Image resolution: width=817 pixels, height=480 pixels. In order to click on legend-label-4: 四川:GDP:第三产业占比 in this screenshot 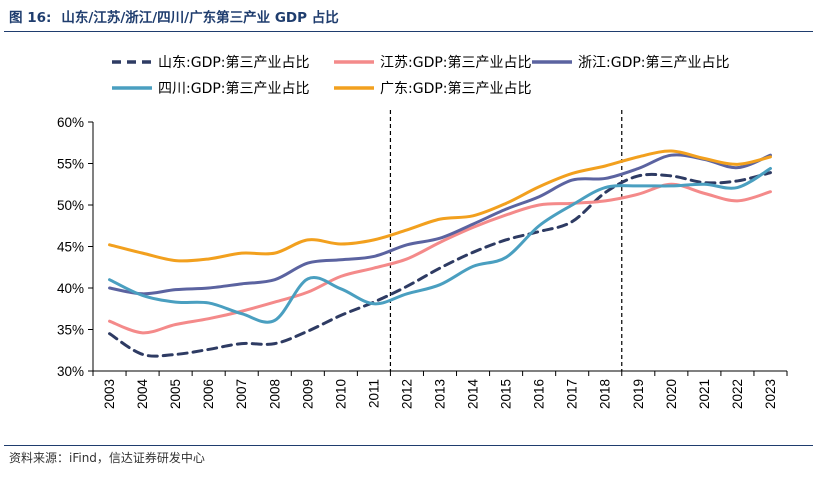, I will do `click(234, 88)`.